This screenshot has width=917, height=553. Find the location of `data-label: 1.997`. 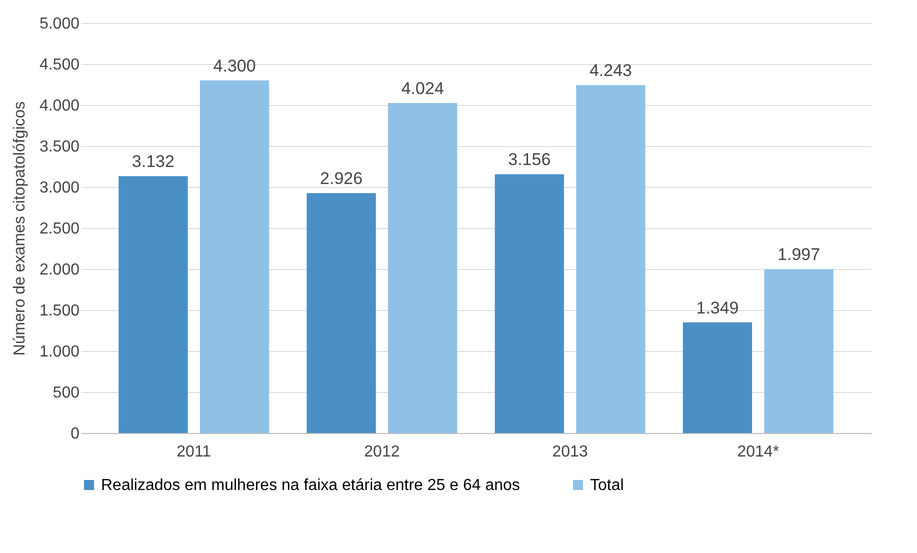

data-label: 1.997 is located at coordinates (799, 254).